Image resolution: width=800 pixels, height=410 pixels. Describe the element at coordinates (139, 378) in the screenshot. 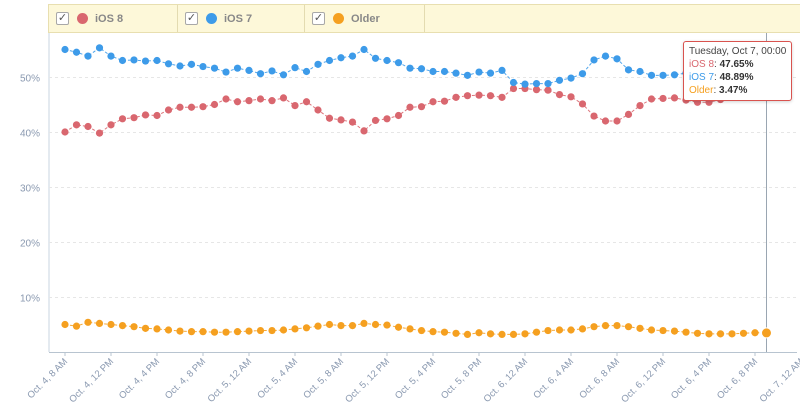

I see `x-tick-label: Oct. 4, 4 PM` at that location.